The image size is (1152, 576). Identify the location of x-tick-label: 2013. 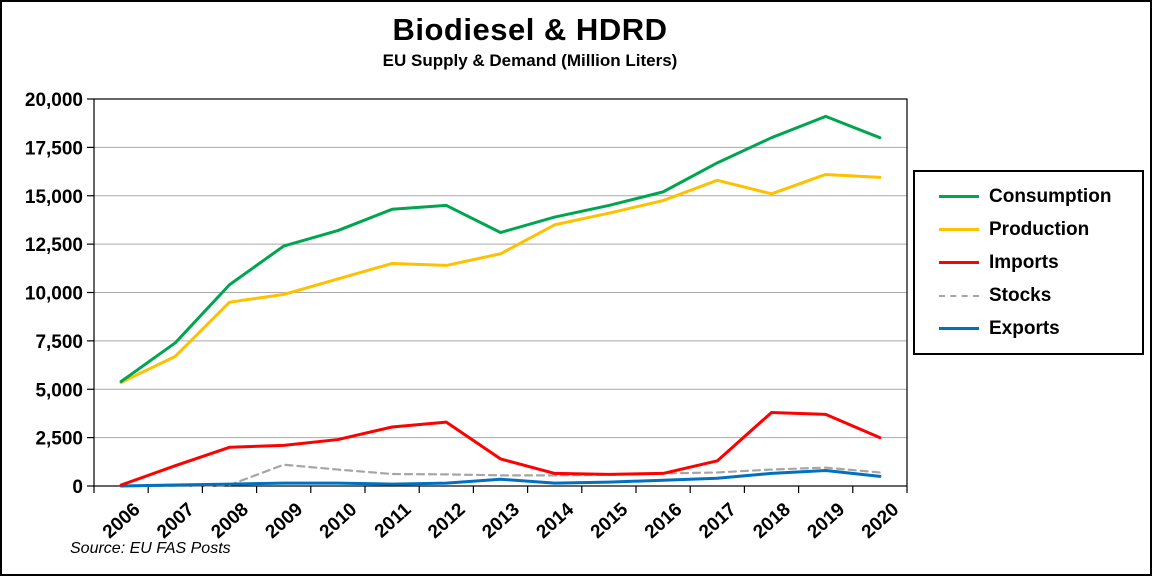
(500, 521).